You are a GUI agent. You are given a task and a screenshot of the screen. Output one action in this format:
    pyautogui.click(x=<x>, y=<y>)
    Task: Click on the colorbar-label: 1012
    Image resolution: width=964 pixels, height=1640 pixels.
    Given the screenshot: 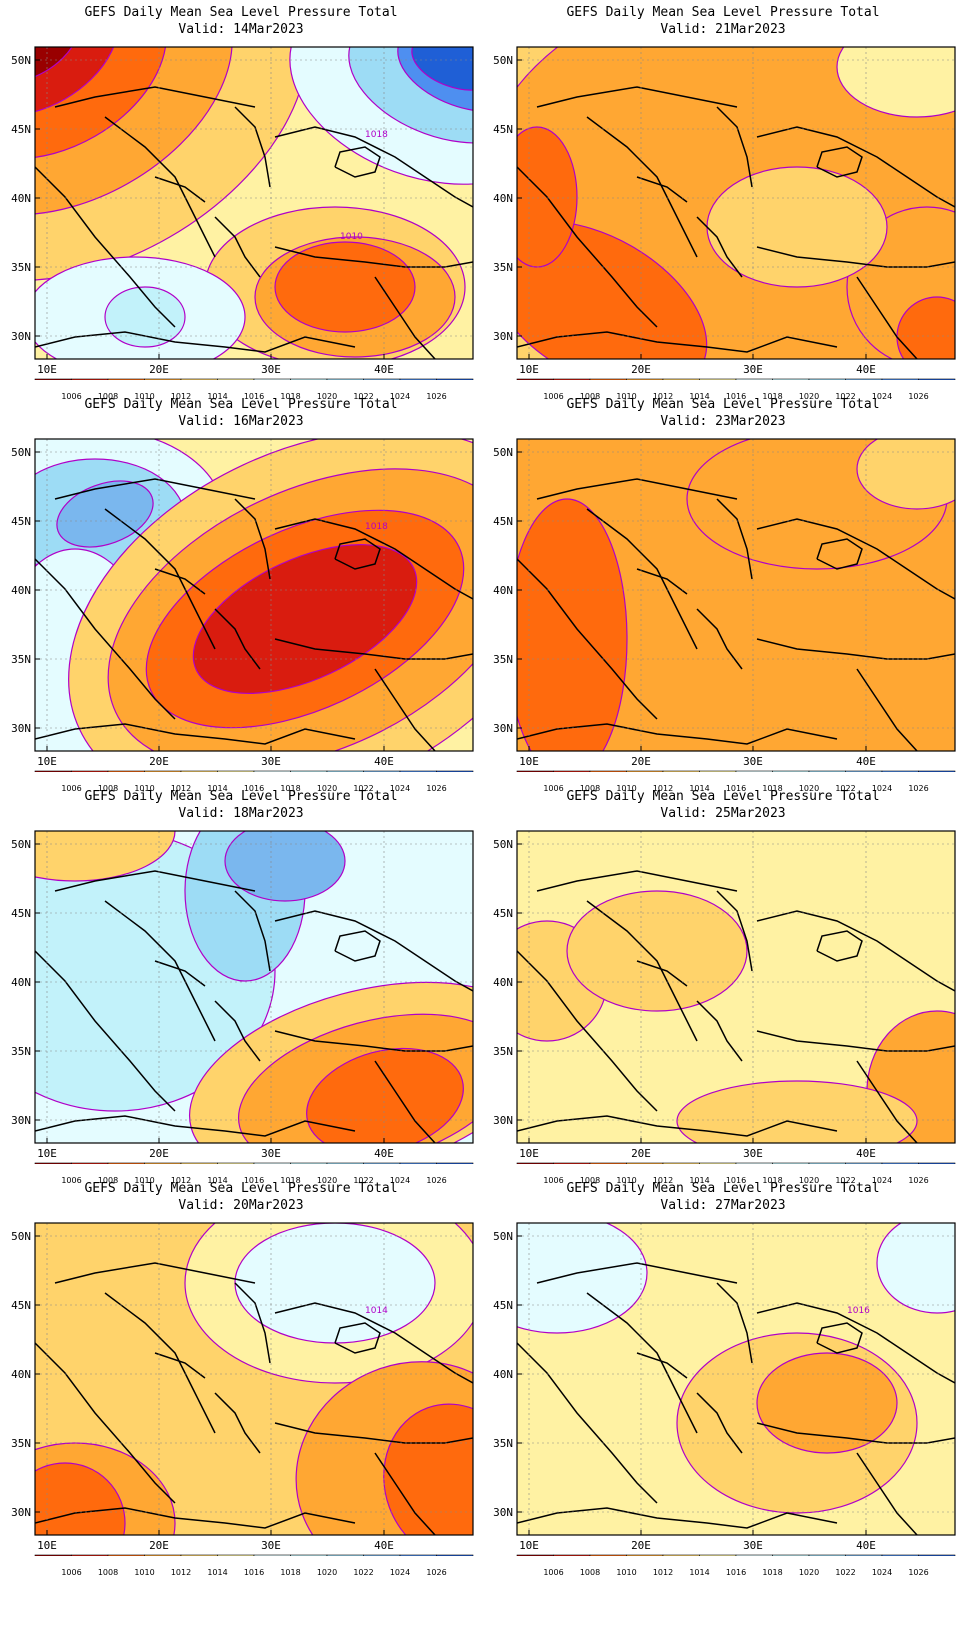 What is the action you would take?
    pyautogui.click(x=181, y=396)
    